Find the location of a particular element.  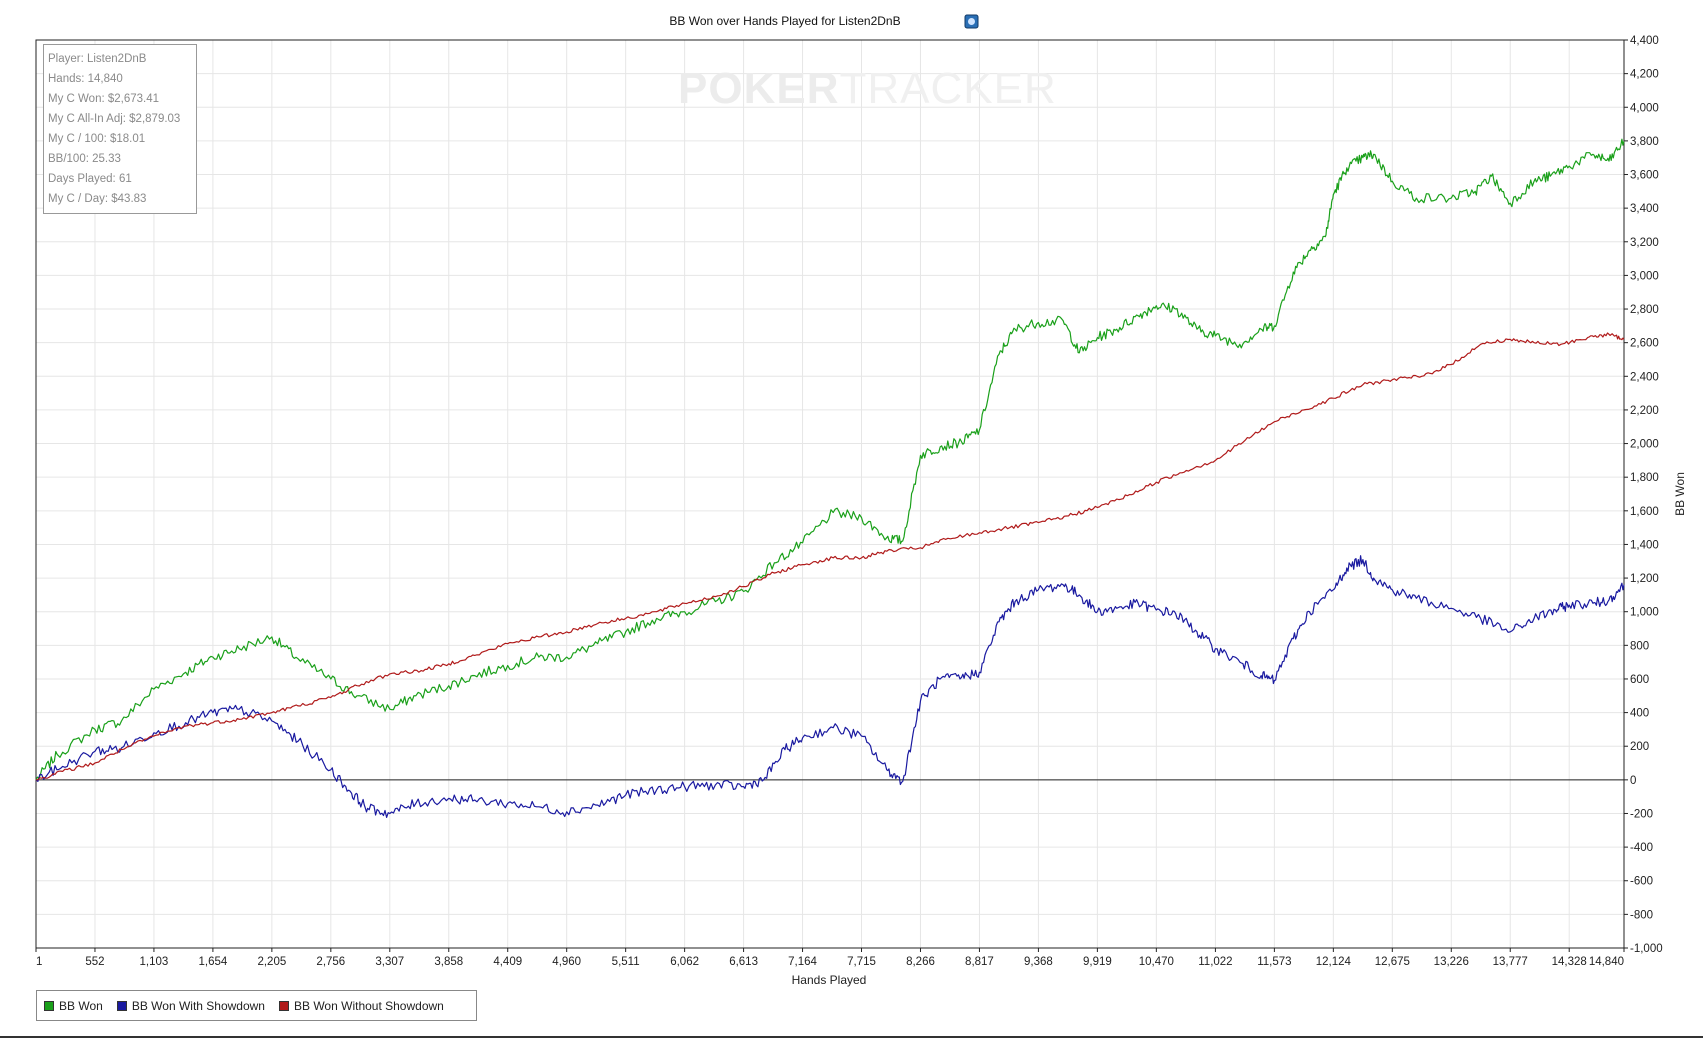

legend-label: BB Won is located at coordinates (81, 1005).